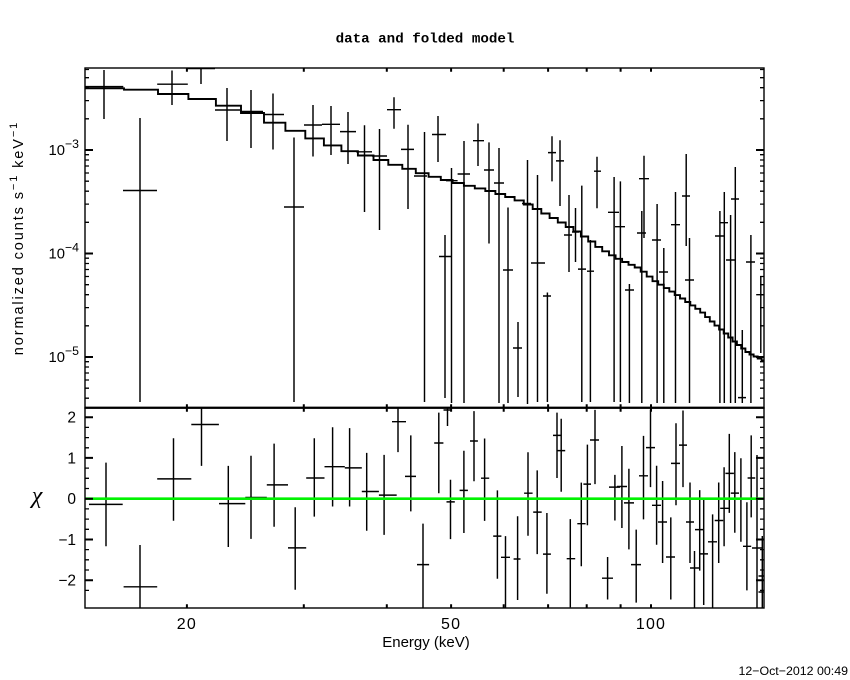  Describe the element at coordinates (71, 499) in the screenshot. I see `svg-text: 0` at that location.